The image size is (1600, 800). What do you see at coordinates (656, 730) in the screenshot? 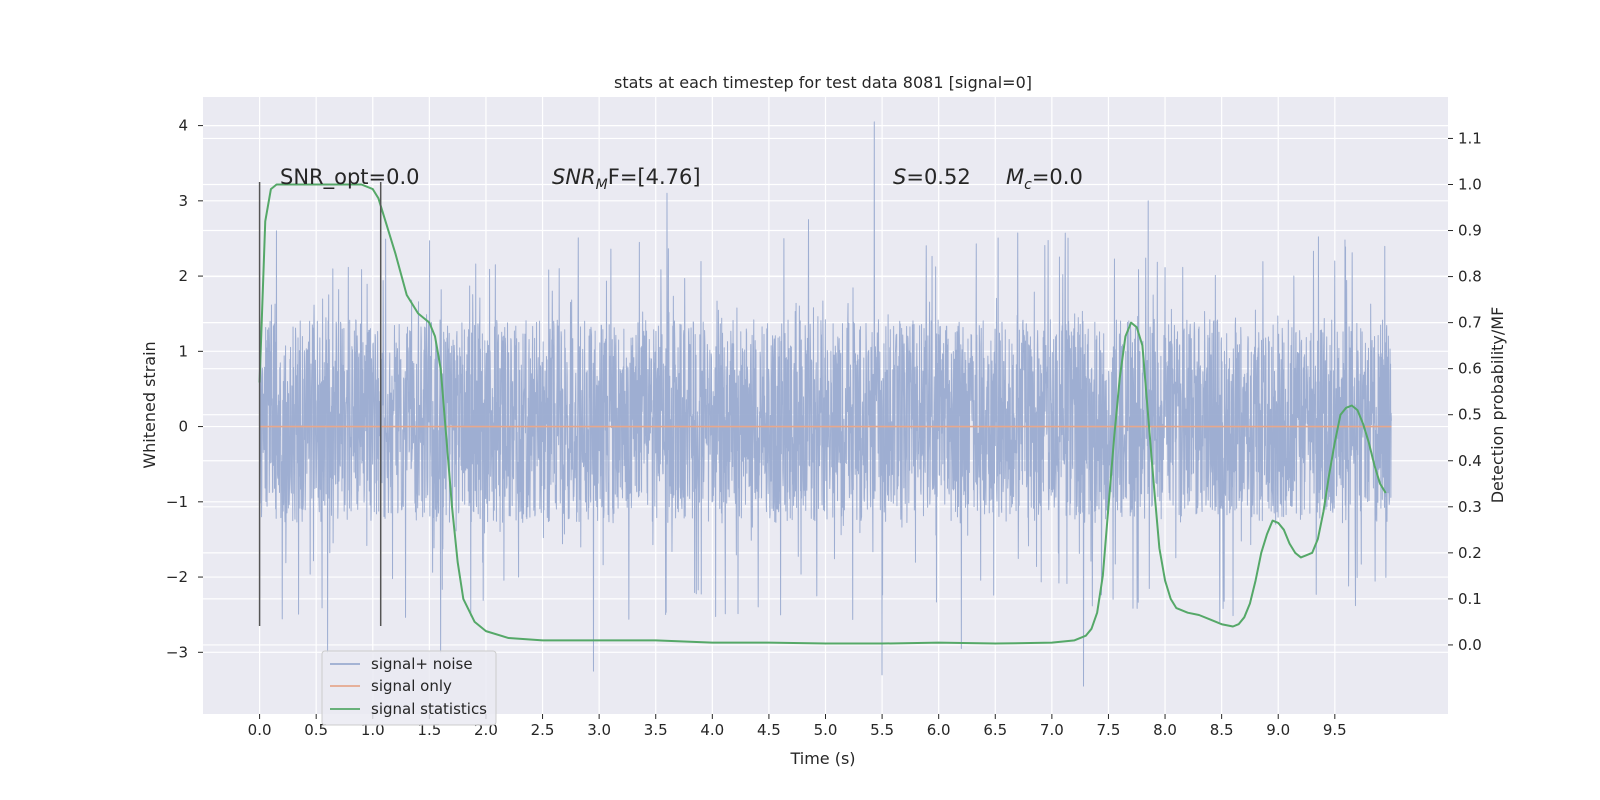
I see `x-tick-label: 3.5` at bounding box center [656, 730].